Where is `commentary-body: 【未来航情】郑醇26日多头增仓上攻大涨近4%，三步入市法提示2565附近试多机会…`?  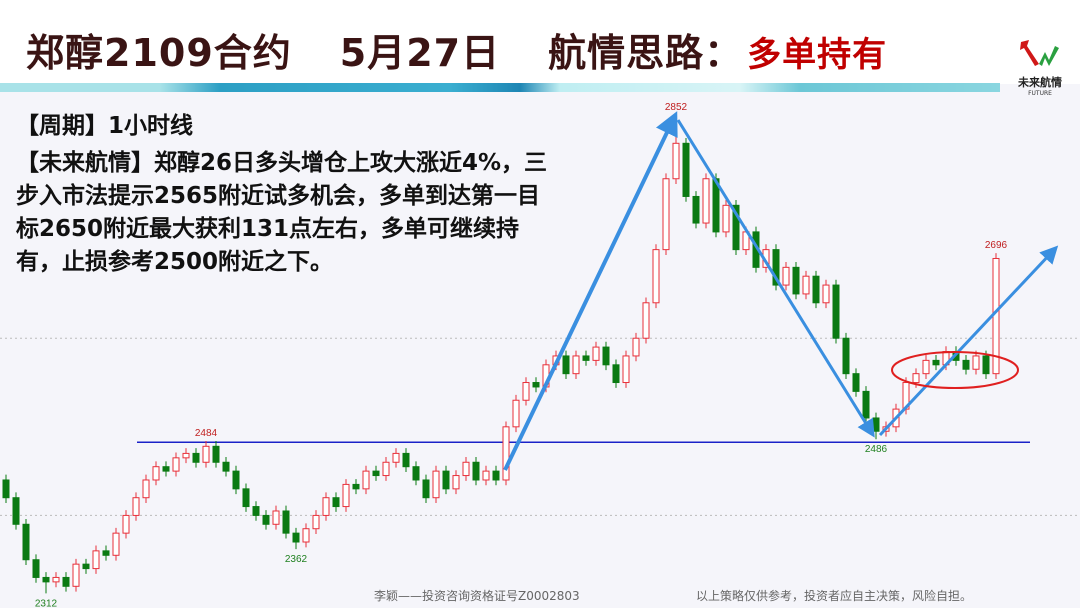 commentary-body: 【未来航情】郑醇26日多头增仓上攻大涨近4%，三步入市法提示2565附近试多机会… is located at coordinates (282, 212).